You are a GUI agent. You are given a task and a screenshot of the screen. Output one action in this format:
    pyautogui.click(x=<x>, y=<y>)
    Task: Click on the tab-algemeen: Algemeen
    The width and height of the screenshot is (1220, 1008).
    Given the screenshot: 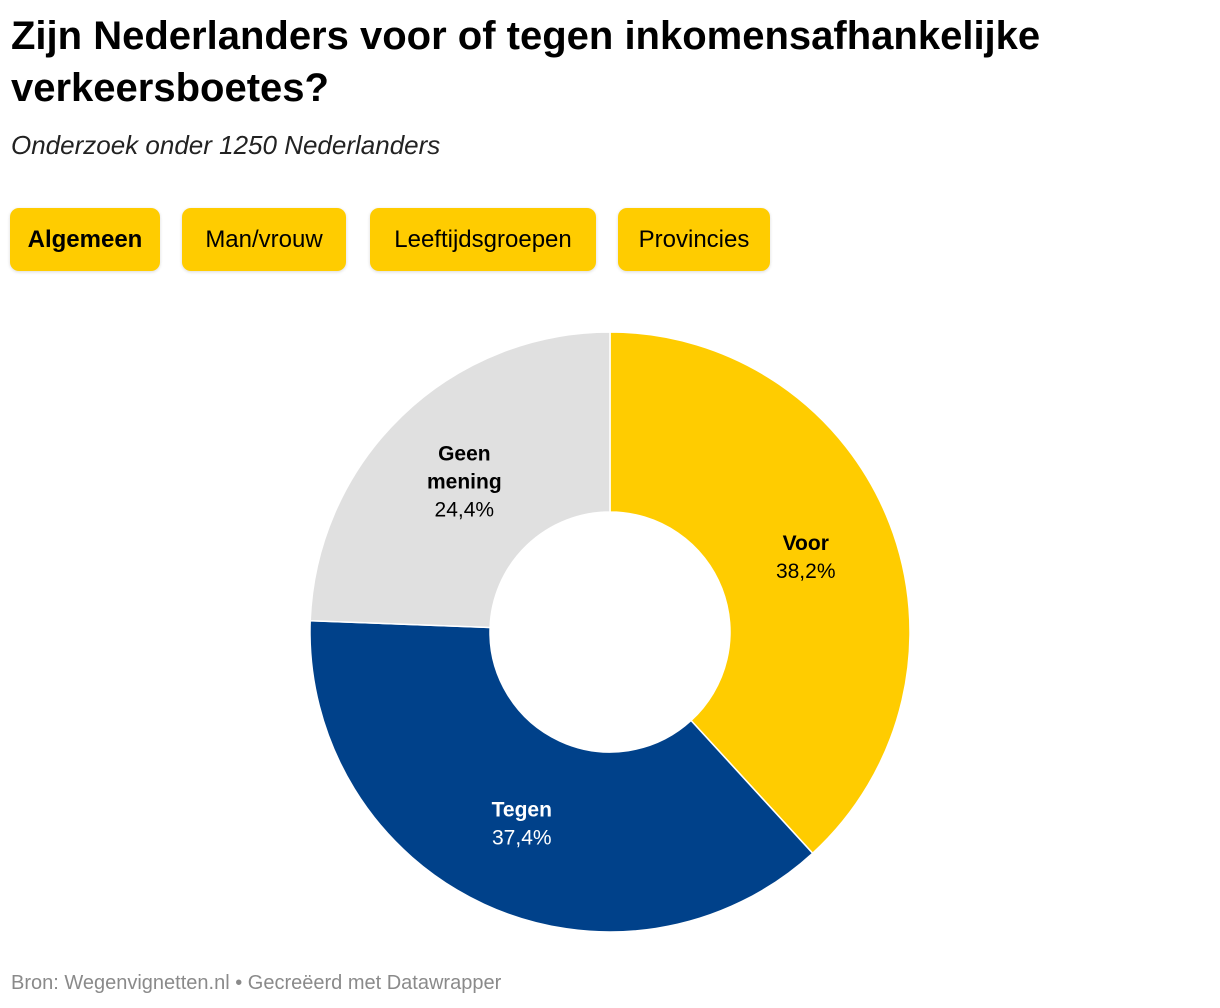 What is the action you would take?
    pyautogui.click(x=85, y=239)
    